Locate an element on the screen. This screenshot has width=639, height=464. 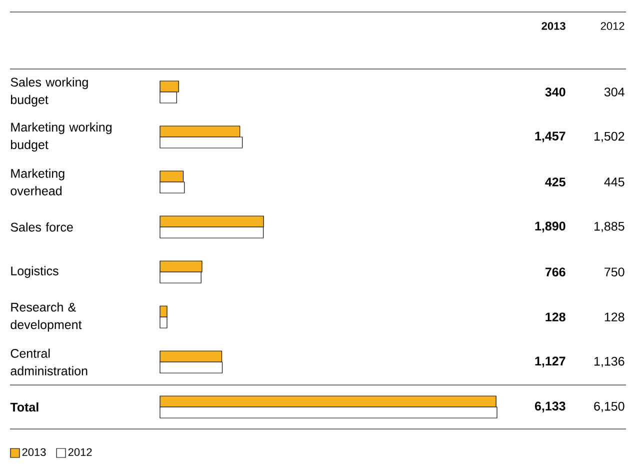
y-tick-label: Marketing working budget is located at coordinates (61, 137).